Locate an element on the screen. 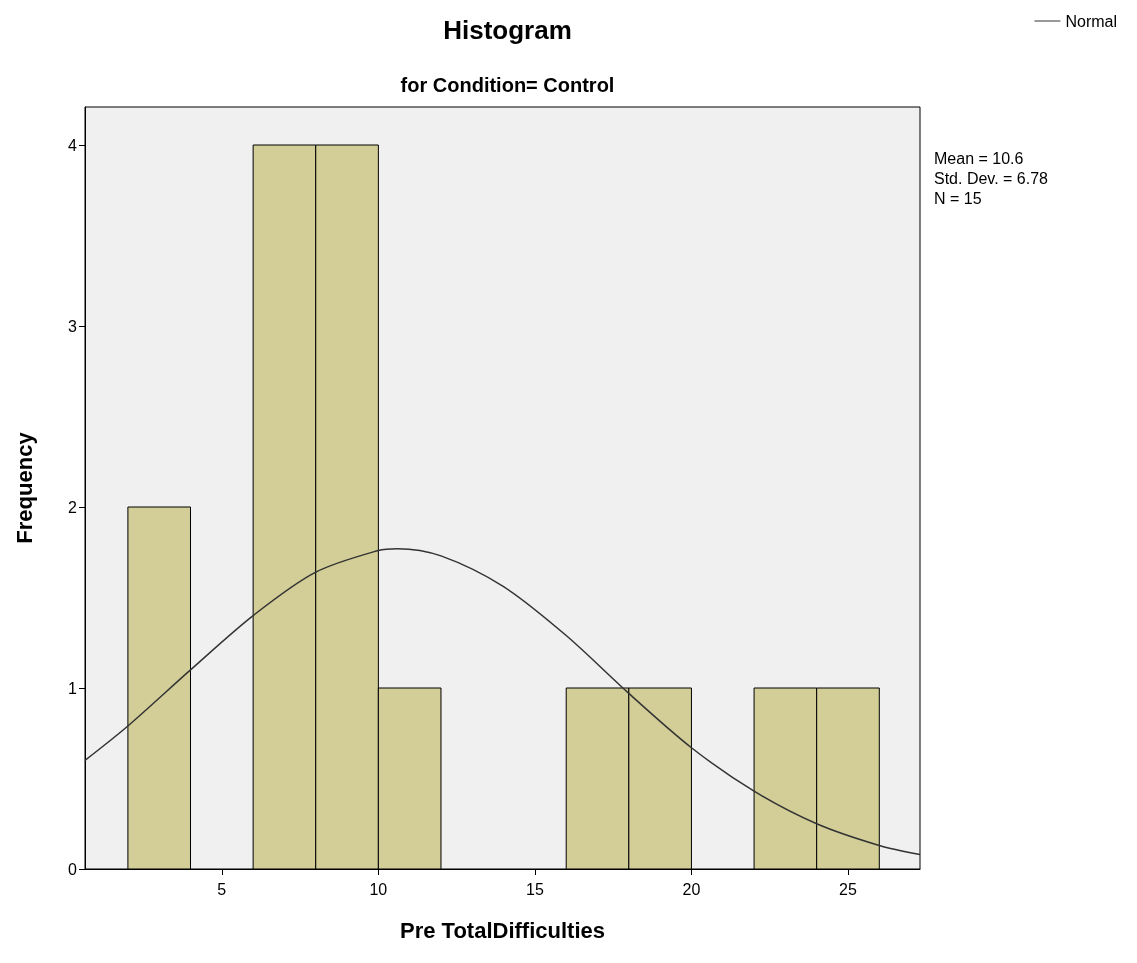 Image resolution: width=1137 pixels, height=963 pixels. x-tick-label: 20 is located at coordinates (691, 889).